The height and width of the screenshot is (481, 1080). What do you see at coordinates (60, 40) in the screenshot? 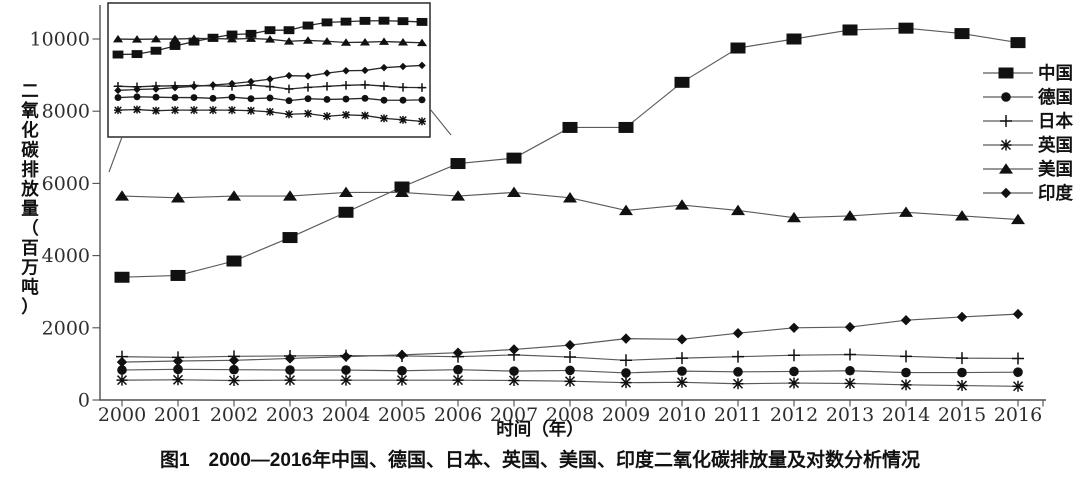
I see `y-tick-label: 10000` at bounding box center [60, 40].